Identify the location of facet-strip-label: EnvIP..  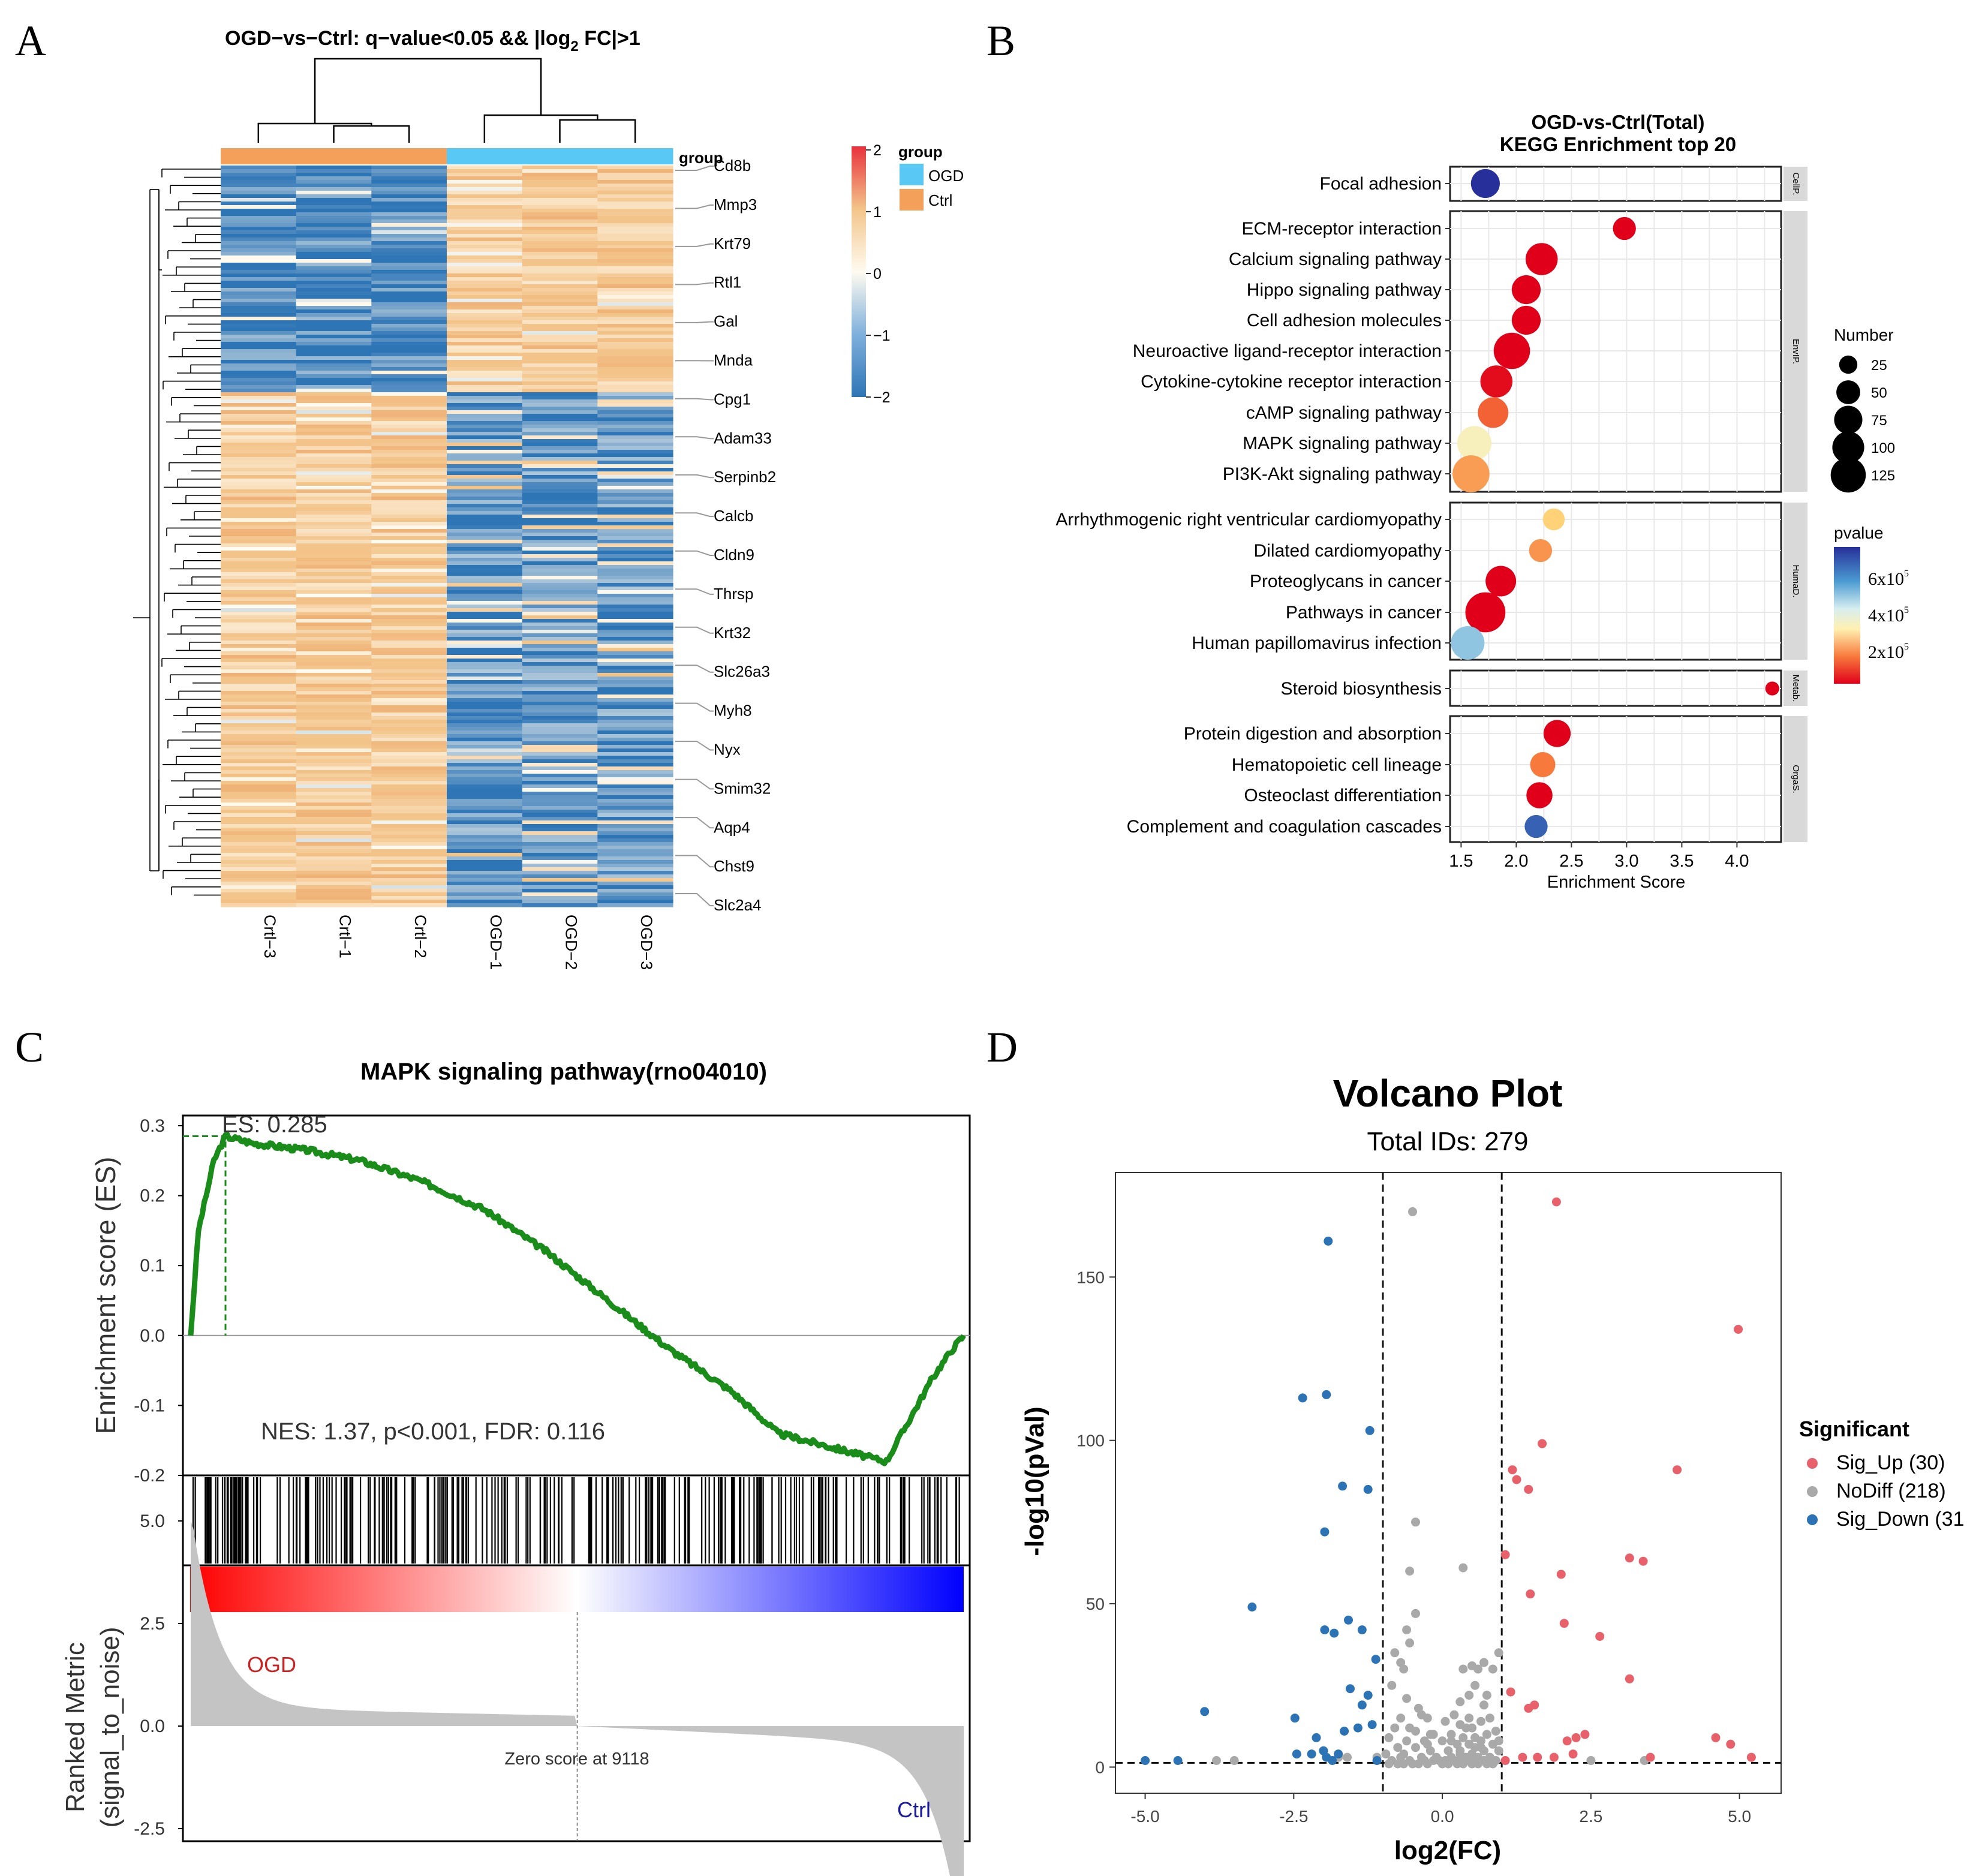
(1796, 352).